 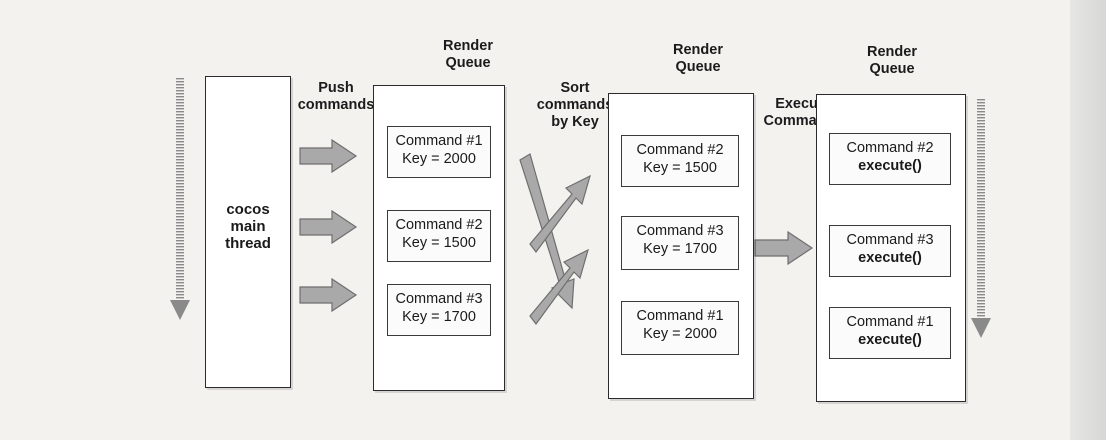 What do you see at coordinates (439, 152) in the screenshot?
I see `queue-1-command-1: Command #1 Key = 2000` at bounding box center [439, 152].